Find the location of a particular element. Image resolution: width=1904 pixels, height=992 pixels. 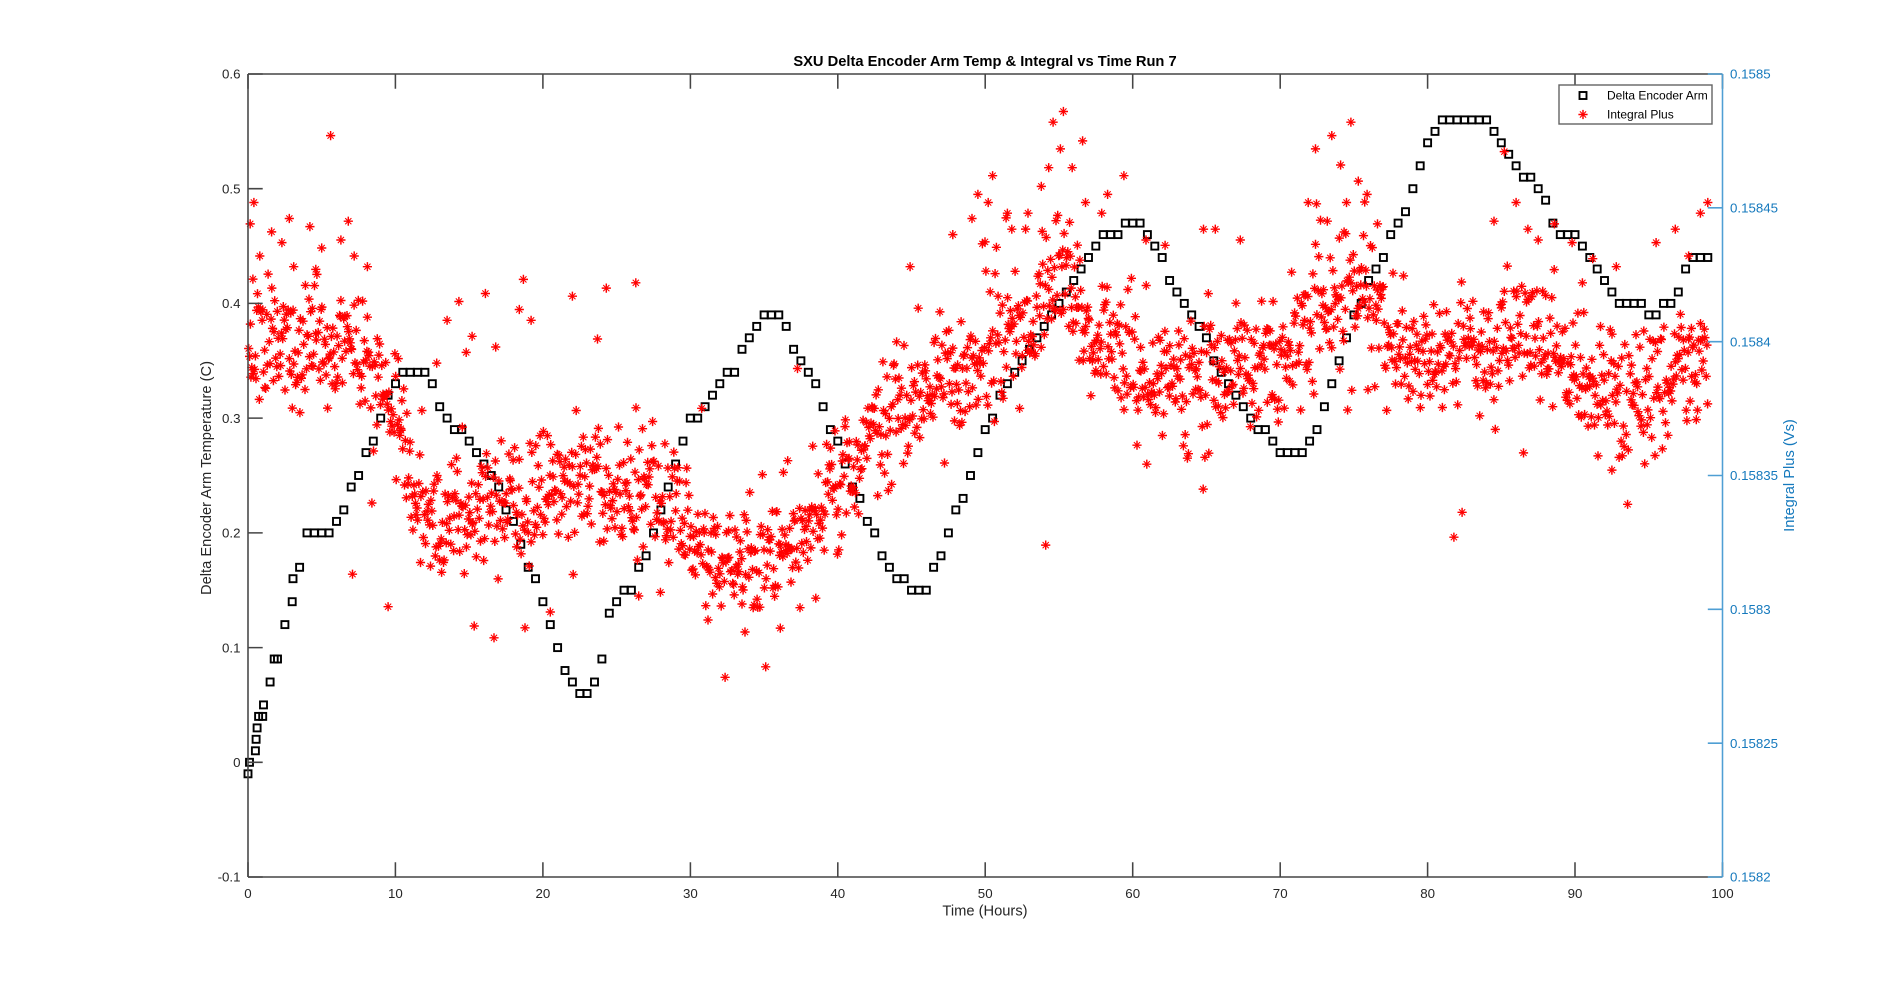

svg-text: 0.2 is located at coordinates (231, 533).